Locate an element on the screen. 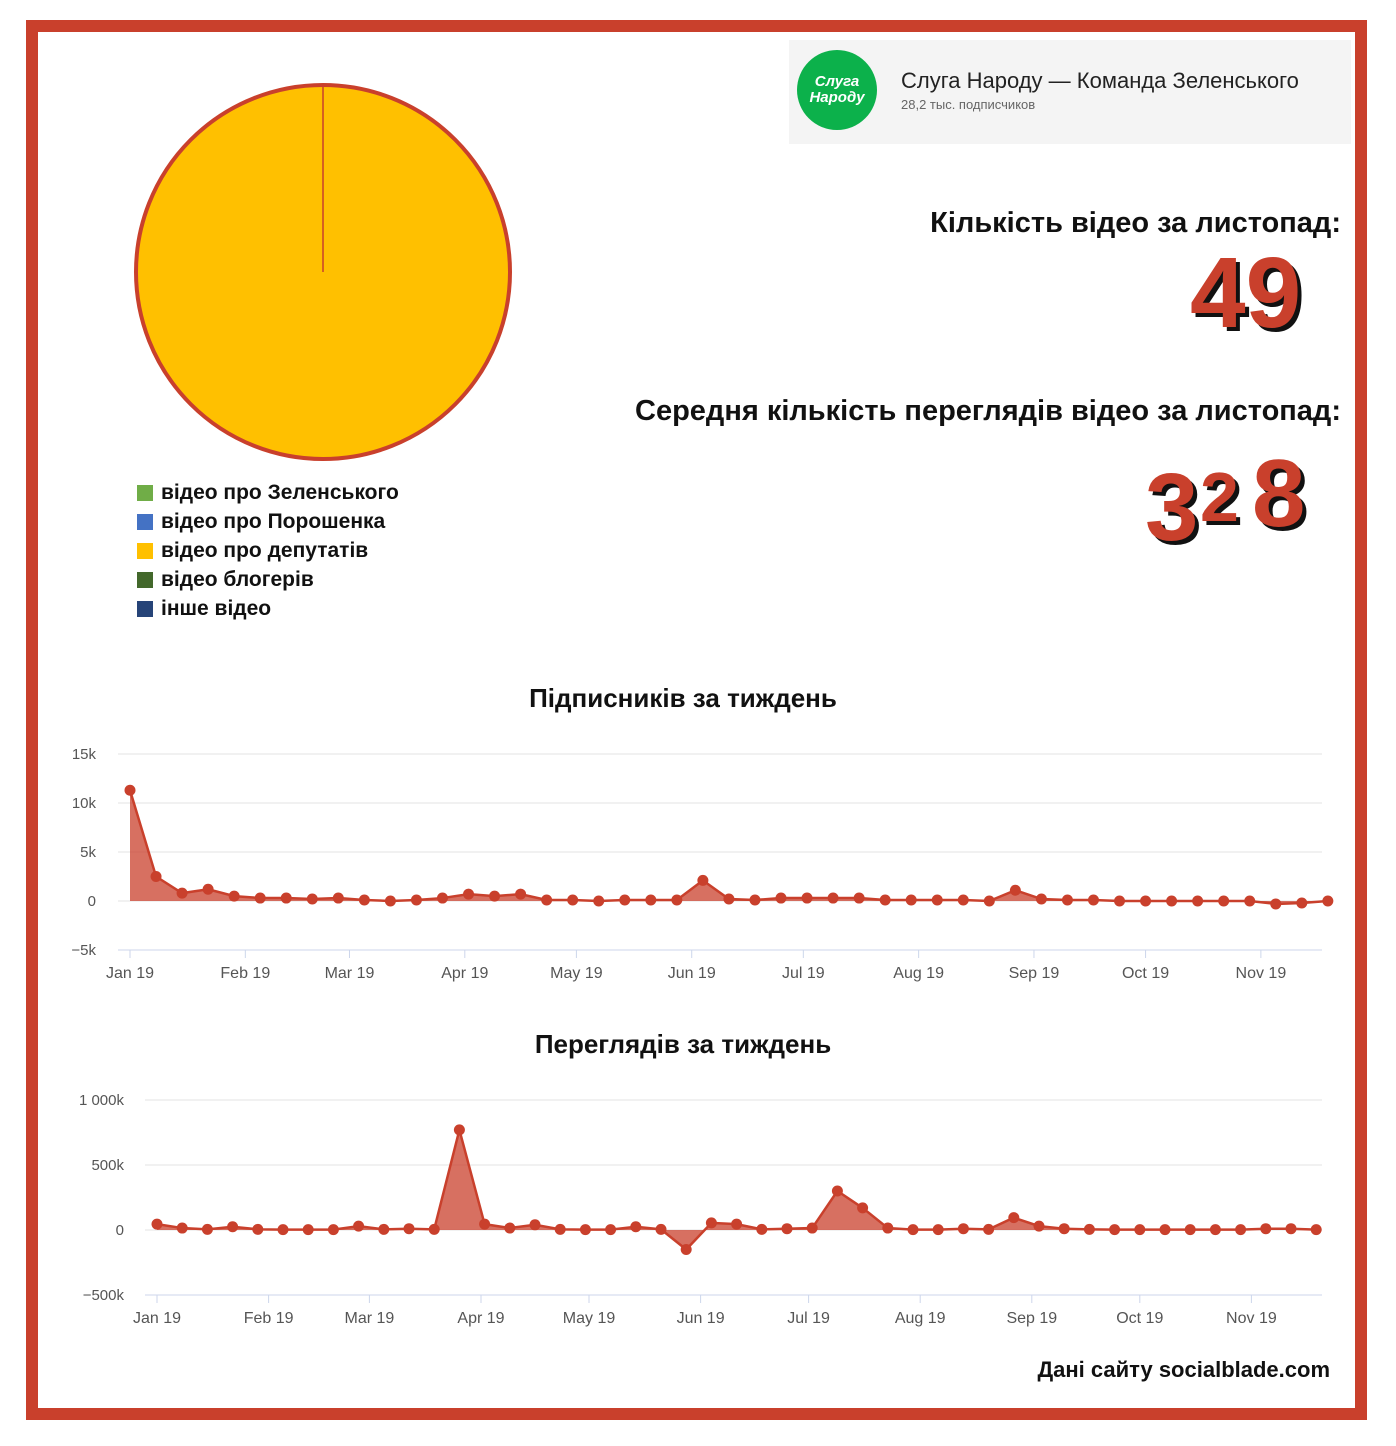 This screenshot has height=1446, width=1396. legend-item-1: відео про Порошенка is located at coordinates (268, 521).